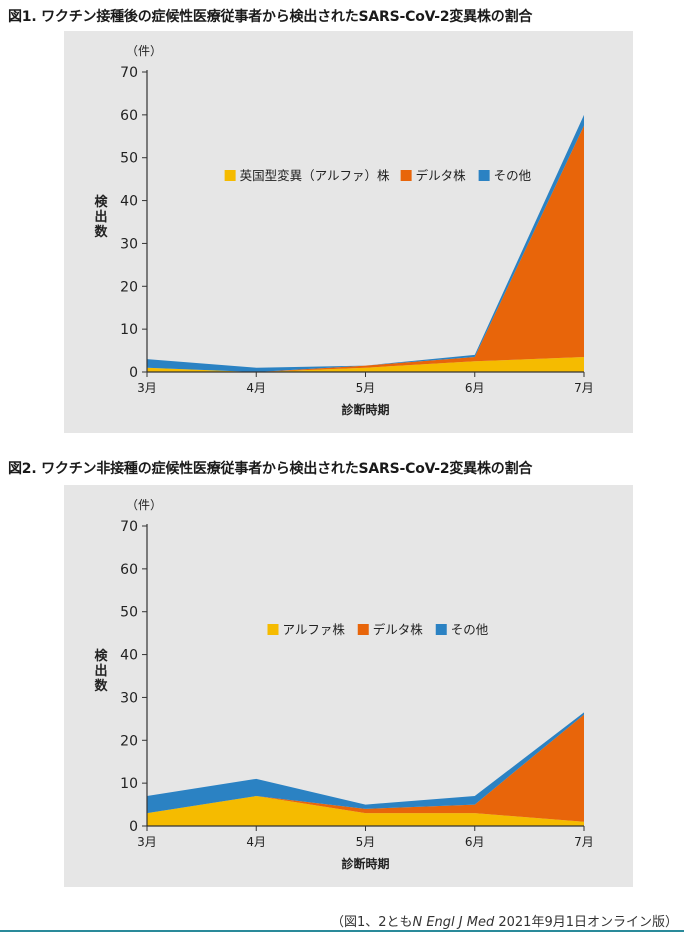 The image size is (684, 933). I want to click on source-journal: N Engl J Med, so click(453, 922).